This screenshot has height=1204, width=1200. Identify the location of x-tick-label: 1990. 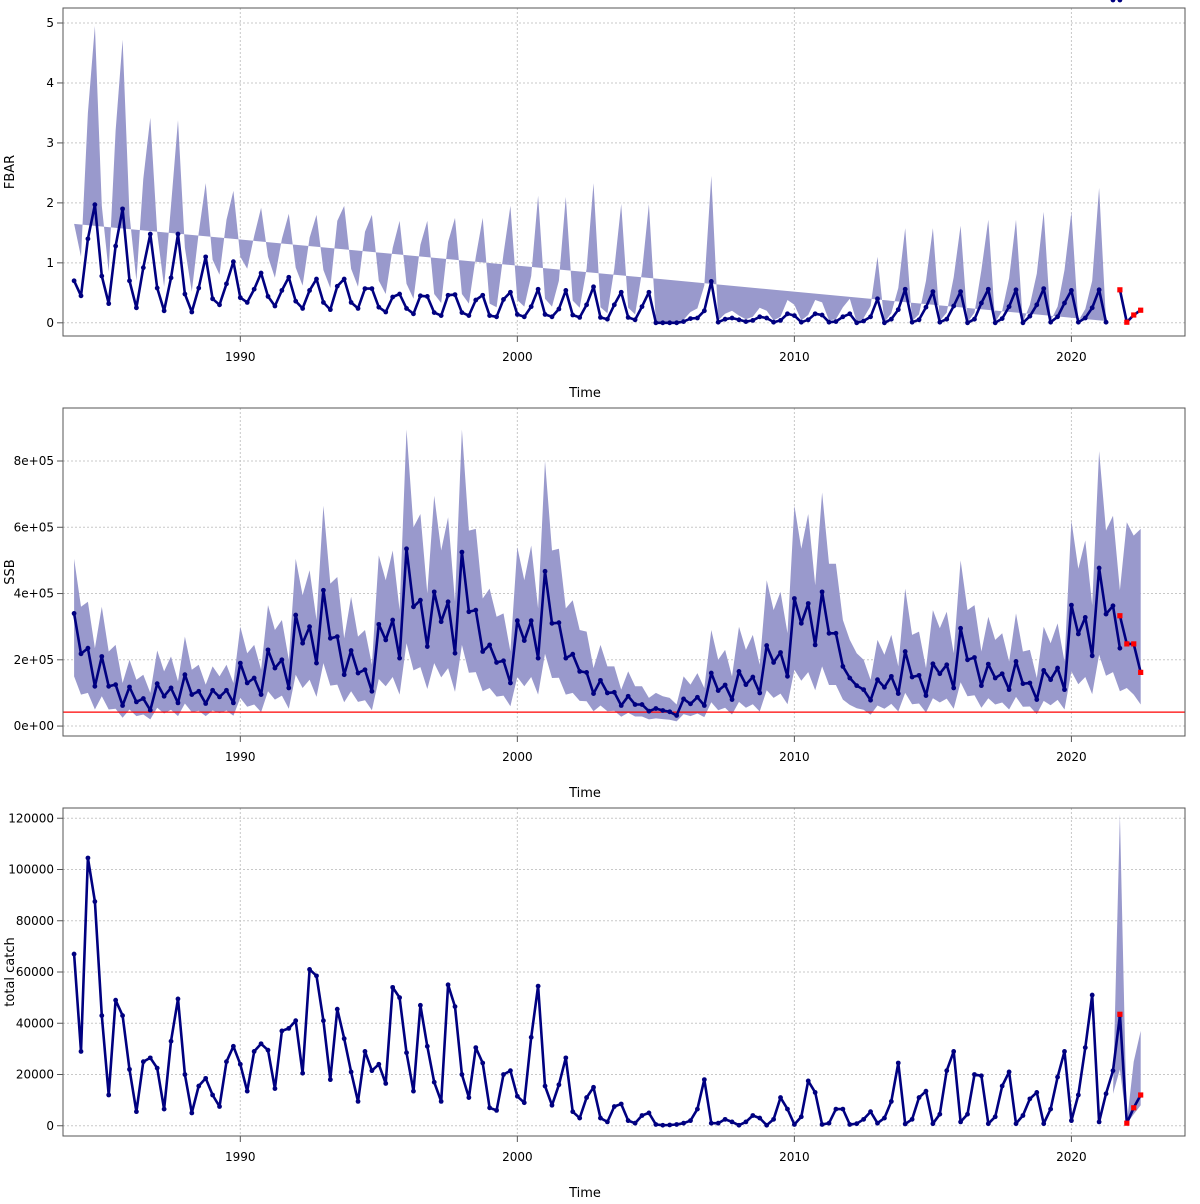
(240, 757).